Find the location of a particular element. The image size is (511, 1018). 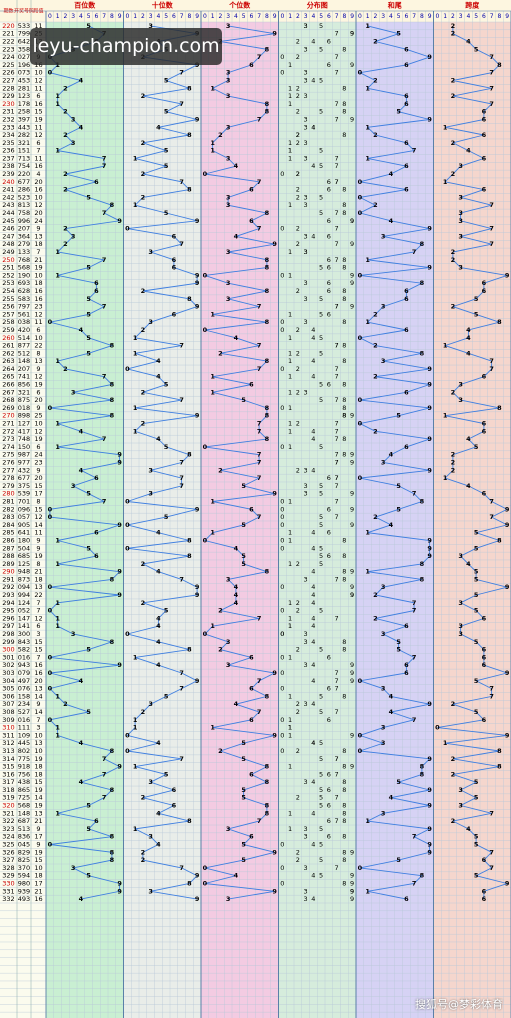

draw-number: 877 is located at coordinates (24, 346).